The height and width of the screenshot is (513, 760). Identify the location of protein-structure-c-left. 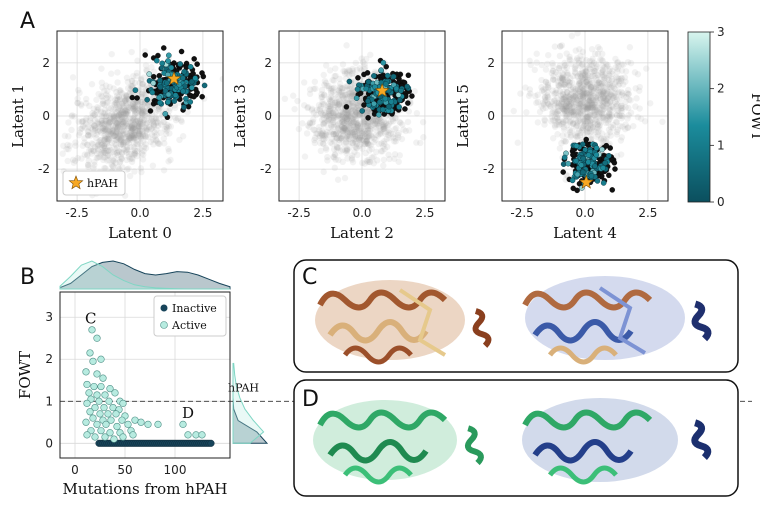
(403, 322).